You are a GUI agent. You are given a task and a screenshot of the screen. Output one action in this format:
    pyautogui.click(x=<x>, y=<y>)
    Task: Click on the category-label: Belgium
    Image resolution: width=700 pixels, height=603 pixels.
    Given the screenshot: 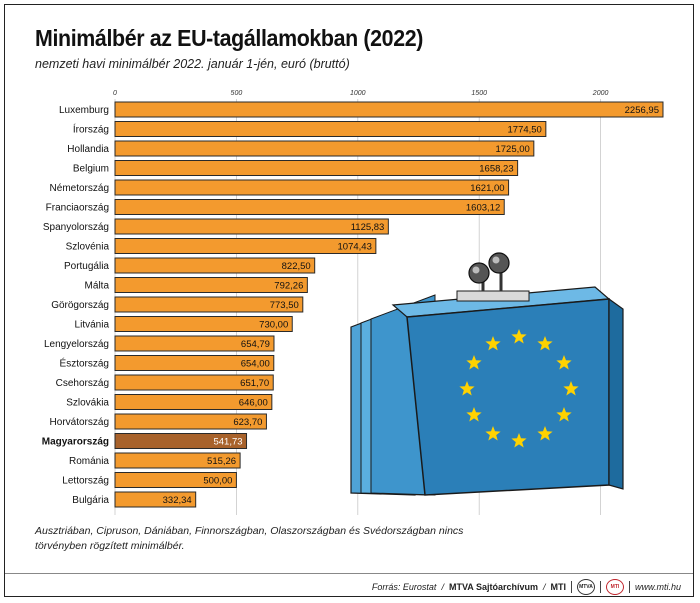 What is the action you would take?
    pyautogui.click(x=91, y=169)
    